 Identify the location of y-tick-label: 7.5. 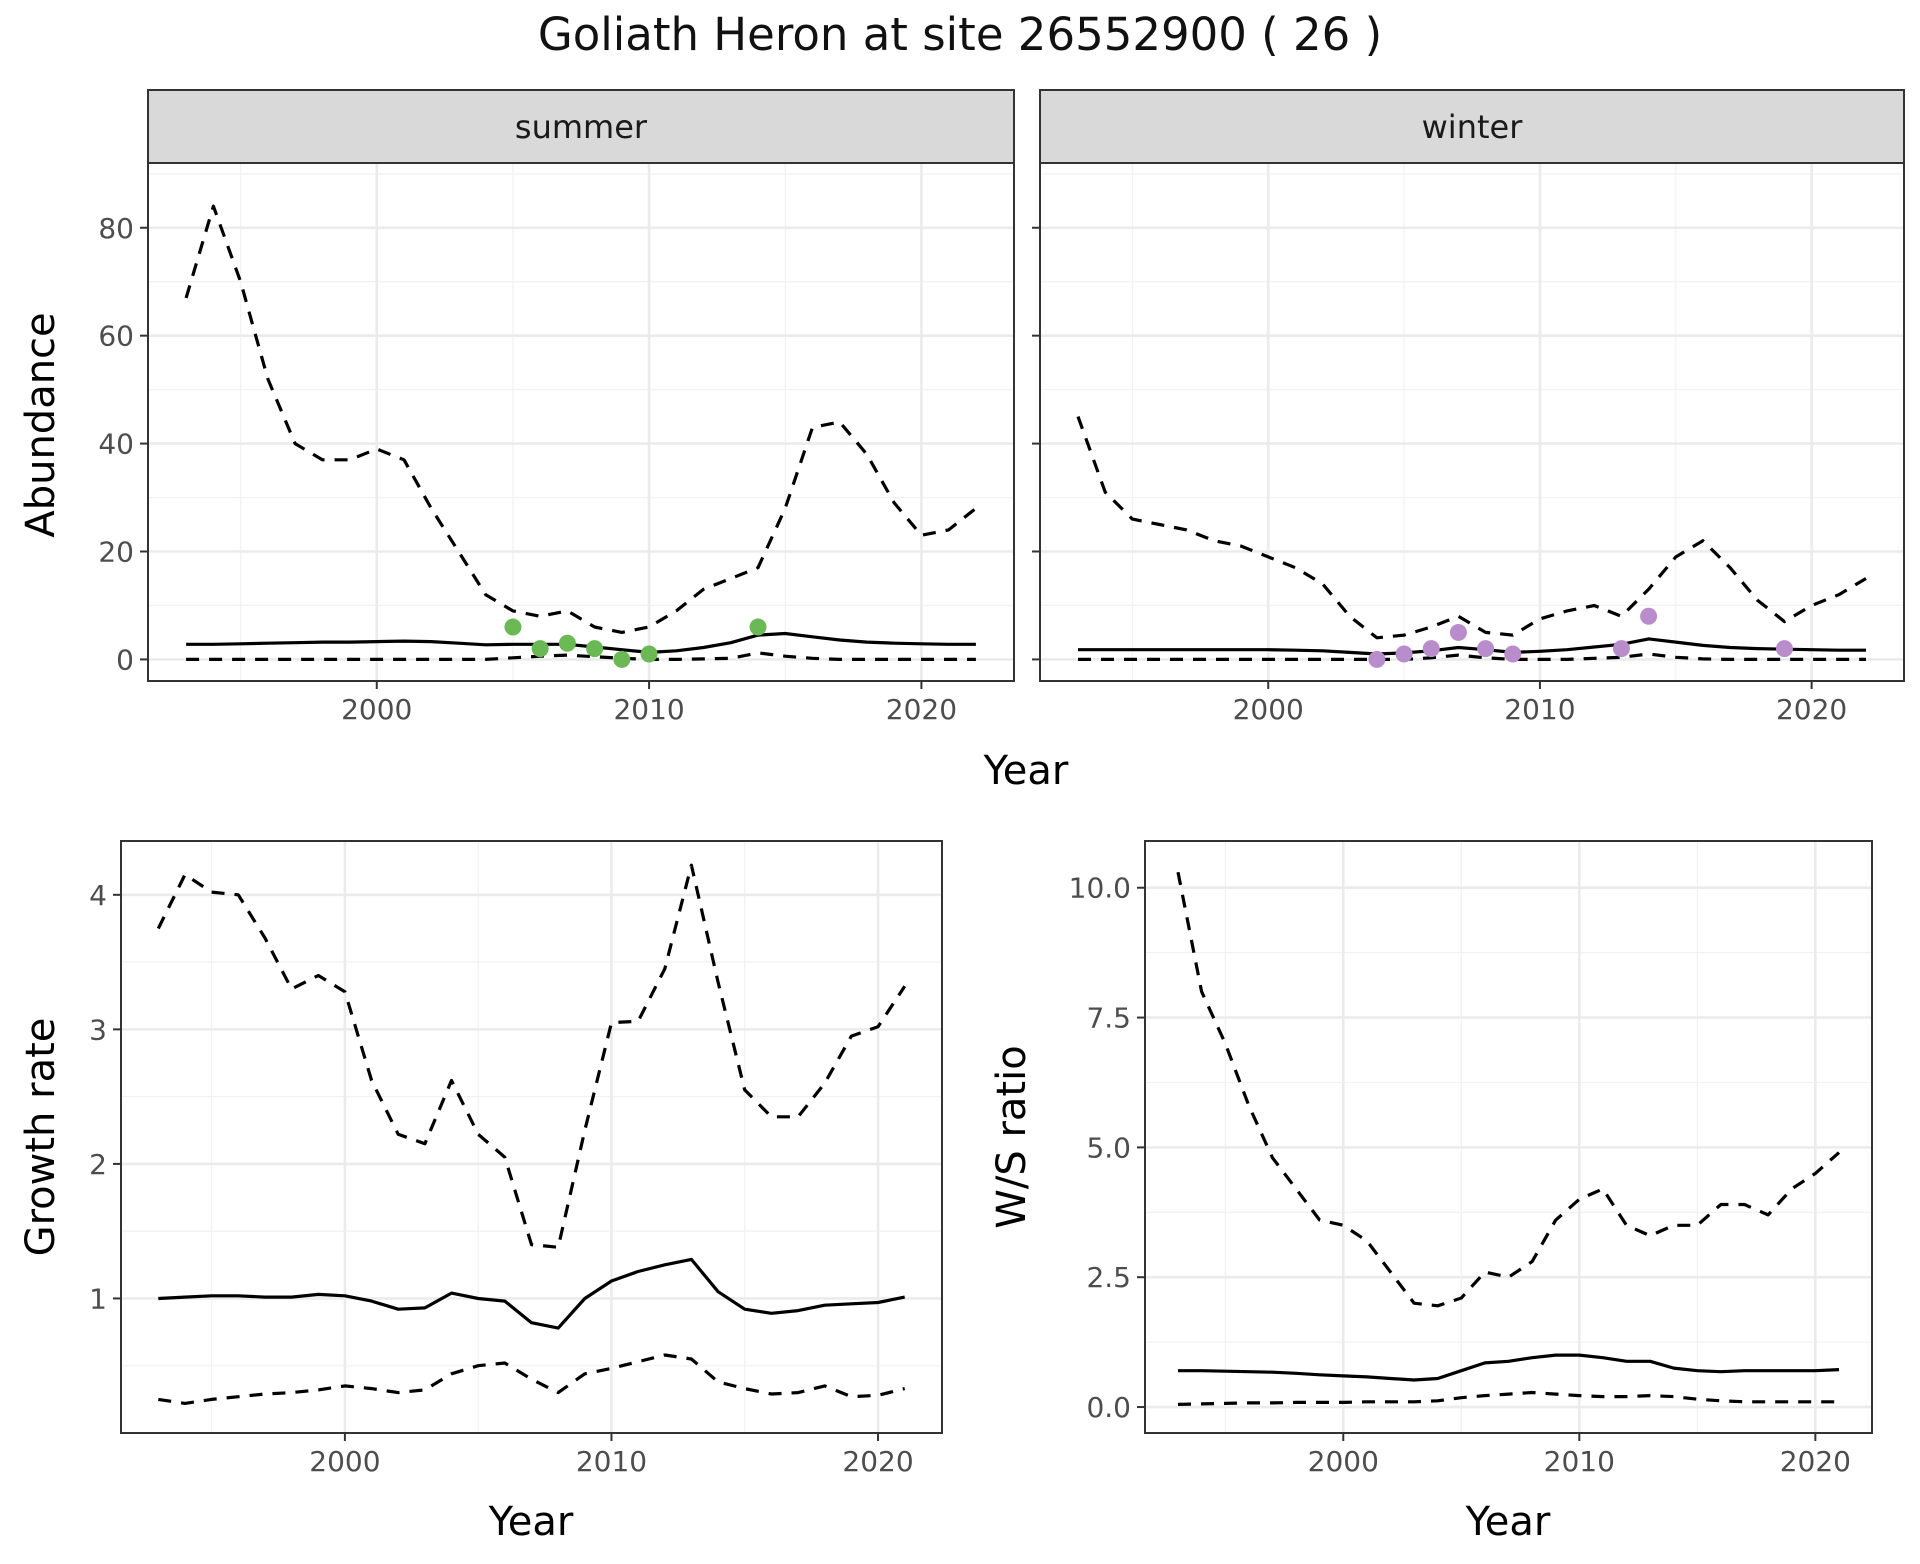
(1108, 1018).